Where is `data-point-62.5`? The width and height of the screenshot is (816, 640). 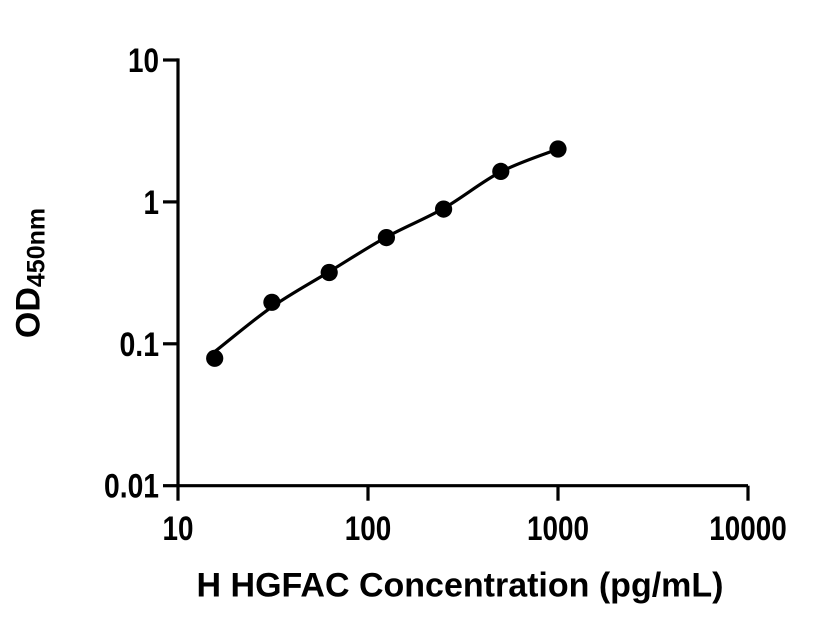 data-point-62.5 is located at coordinates (329, 272).